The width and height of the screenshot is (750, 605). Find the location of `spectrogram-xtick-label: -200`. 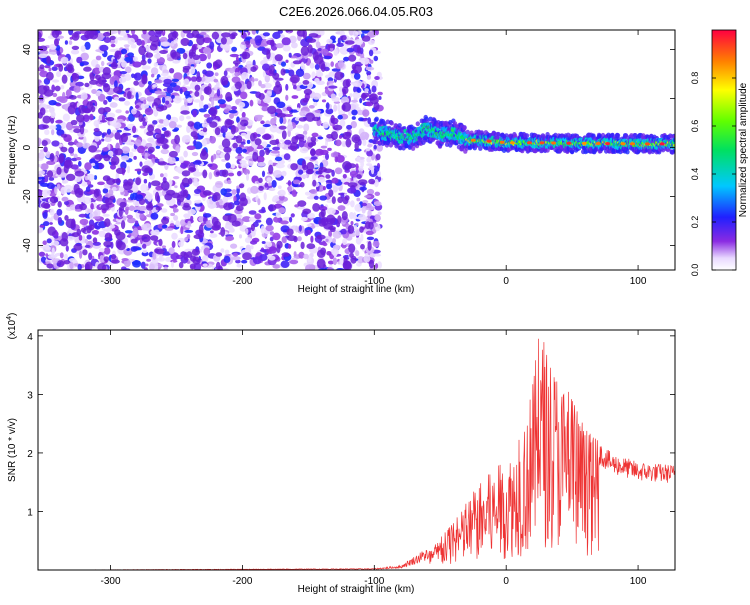

spectrogram-xtick-label: -200 is located at coordinates (242, 281).